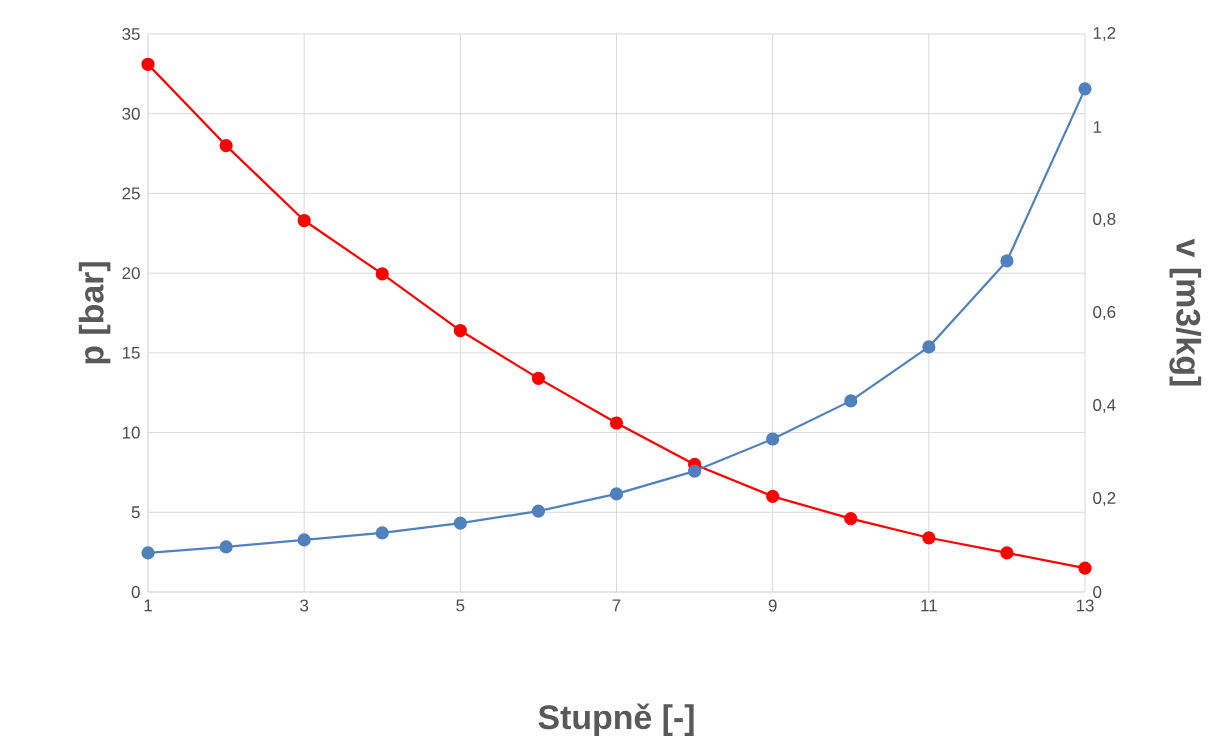 This screenshot has width=1213, height=749. What do you see at coordinates (1185, 312) in the screenshot?
I see `y2-axis-title: v [m3/kg]` at bounding box center [1185, 312].